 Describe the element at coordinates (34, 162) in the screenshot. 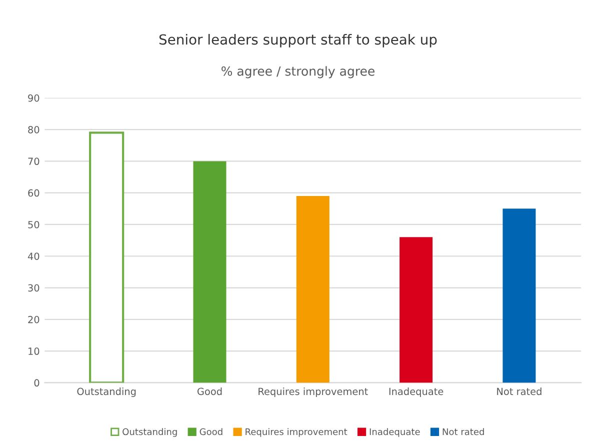

I see `y-tick-label: 70` at that location.